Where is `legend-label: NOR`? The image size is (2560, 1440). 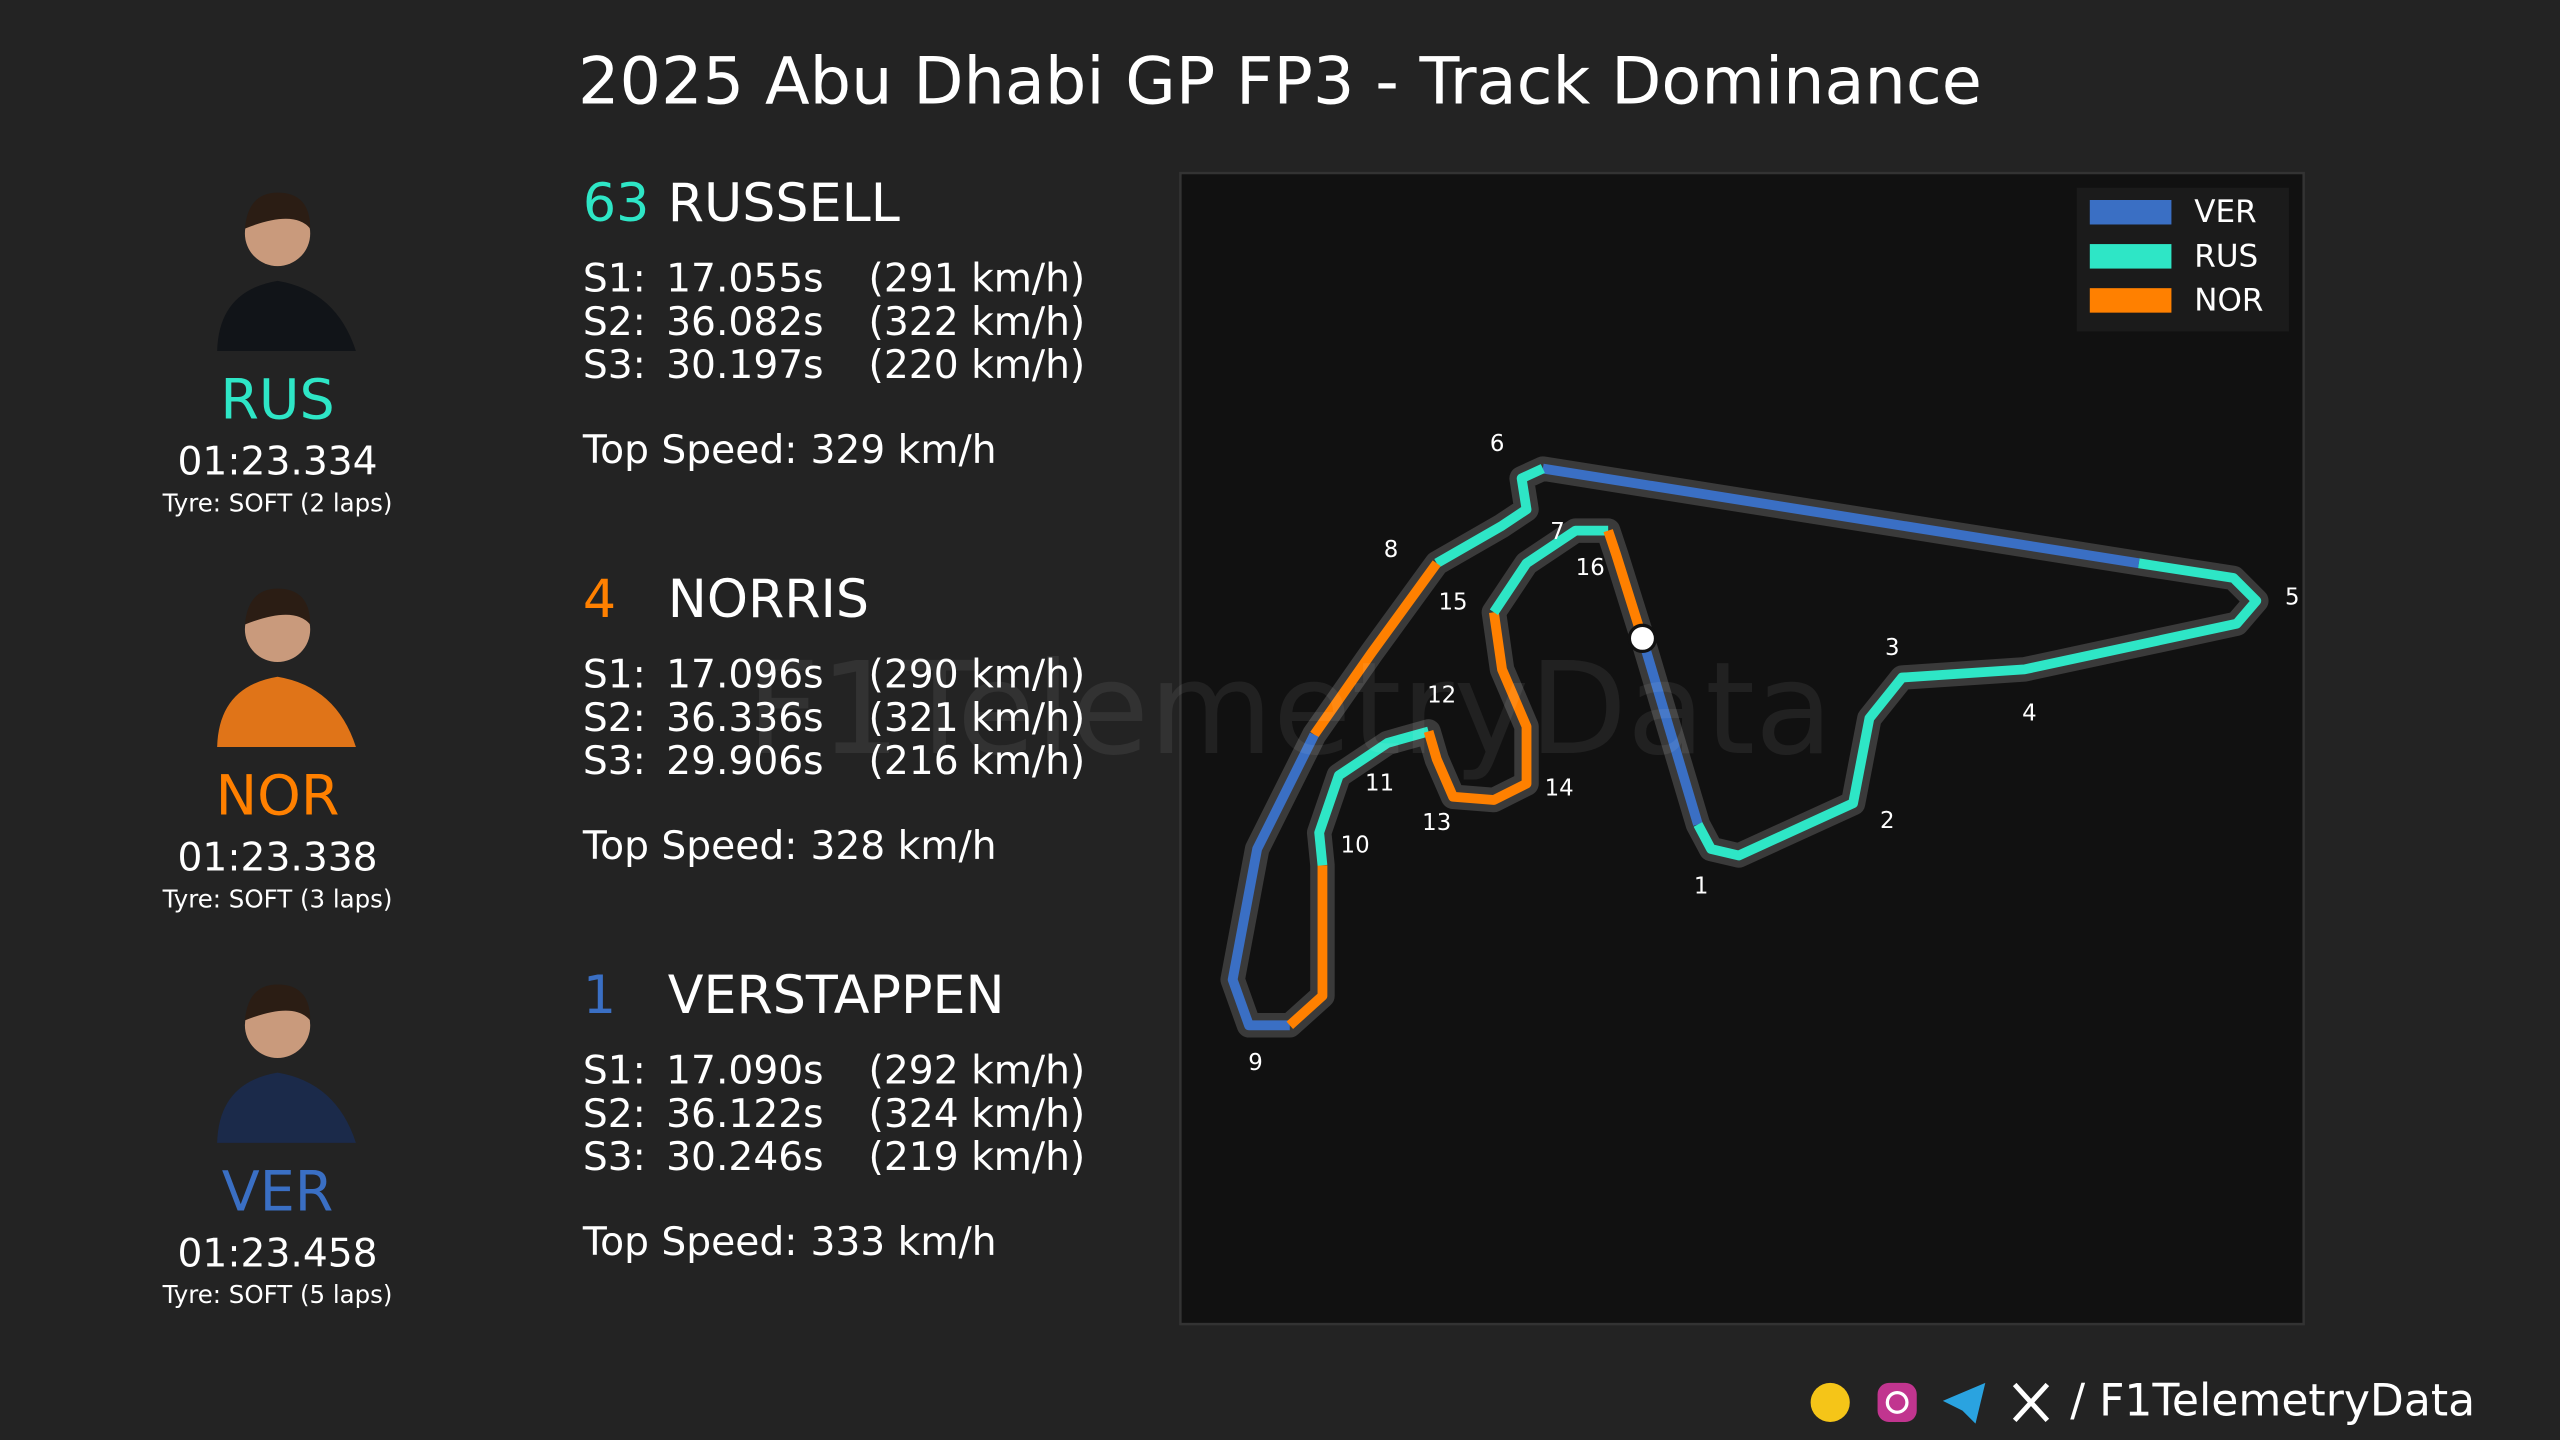
legend-label: NOR is located at coordinates (2228, 300).